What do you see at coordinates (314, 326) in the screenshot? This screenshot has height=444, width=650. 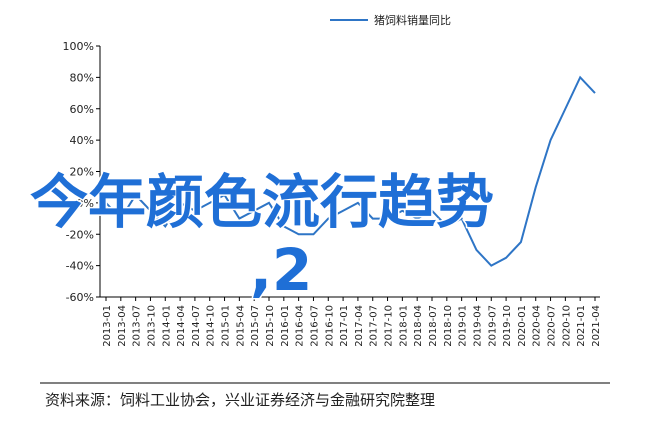 I see `x-tick-label: 2016-07` at bounding box center [314, 326].